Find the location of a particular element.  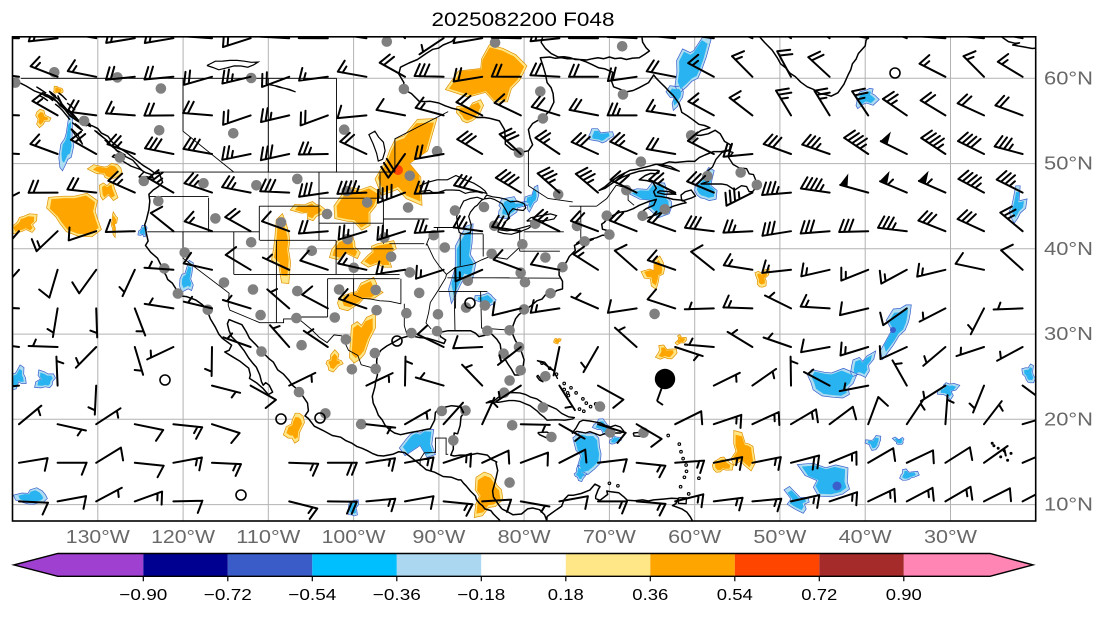

svg-text: 0.90 is located at coordinates (904, 595).